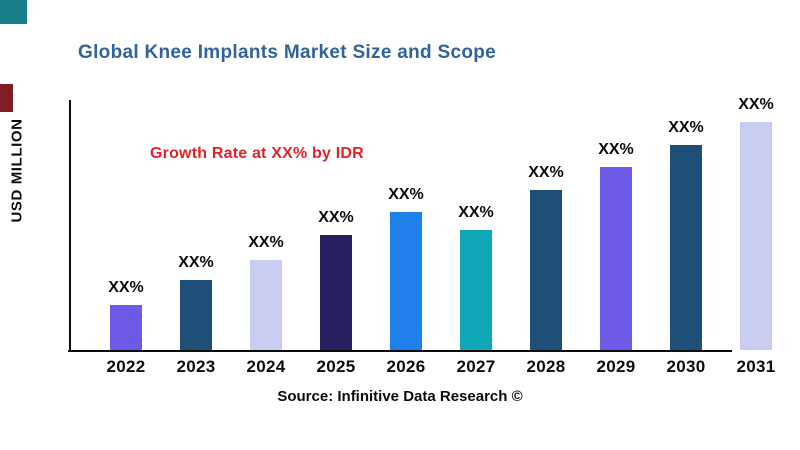 The width and height of the screenshot is (800, 450). What do you see at coordinates (17, 170) in the screenshot?
I see `y-axis-label: USD MILLION` at bounding box center [17, 170].